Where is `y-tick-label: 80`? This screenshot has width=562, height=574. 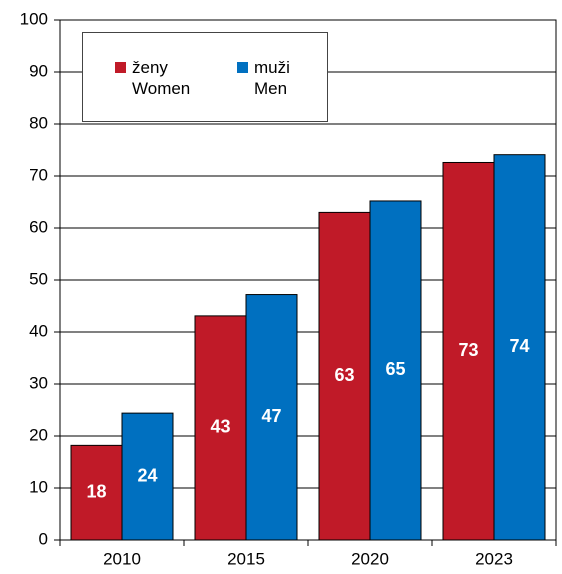 y-tick-label: 80 is located at coordinates (38, 122).